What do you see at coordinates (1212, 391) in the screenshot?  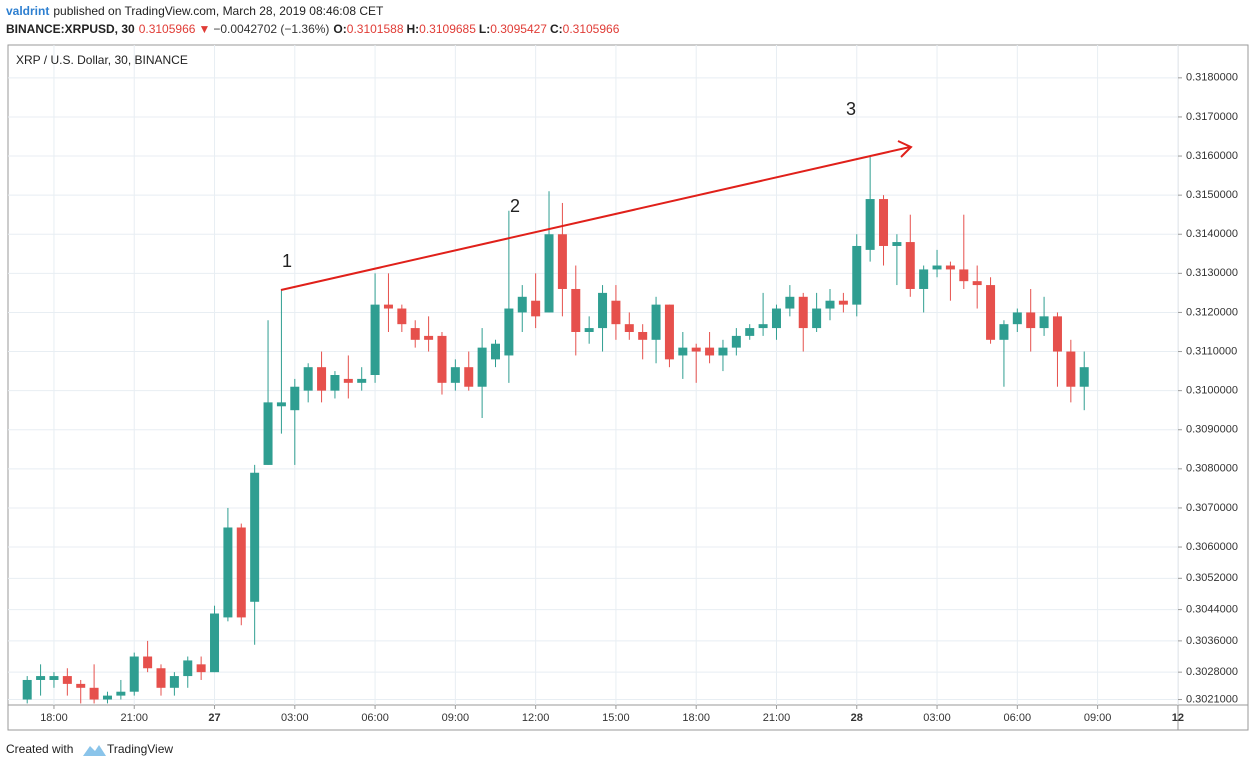 I see `y-tick-label: 0.3100000` at bounding box center [1212, 391].